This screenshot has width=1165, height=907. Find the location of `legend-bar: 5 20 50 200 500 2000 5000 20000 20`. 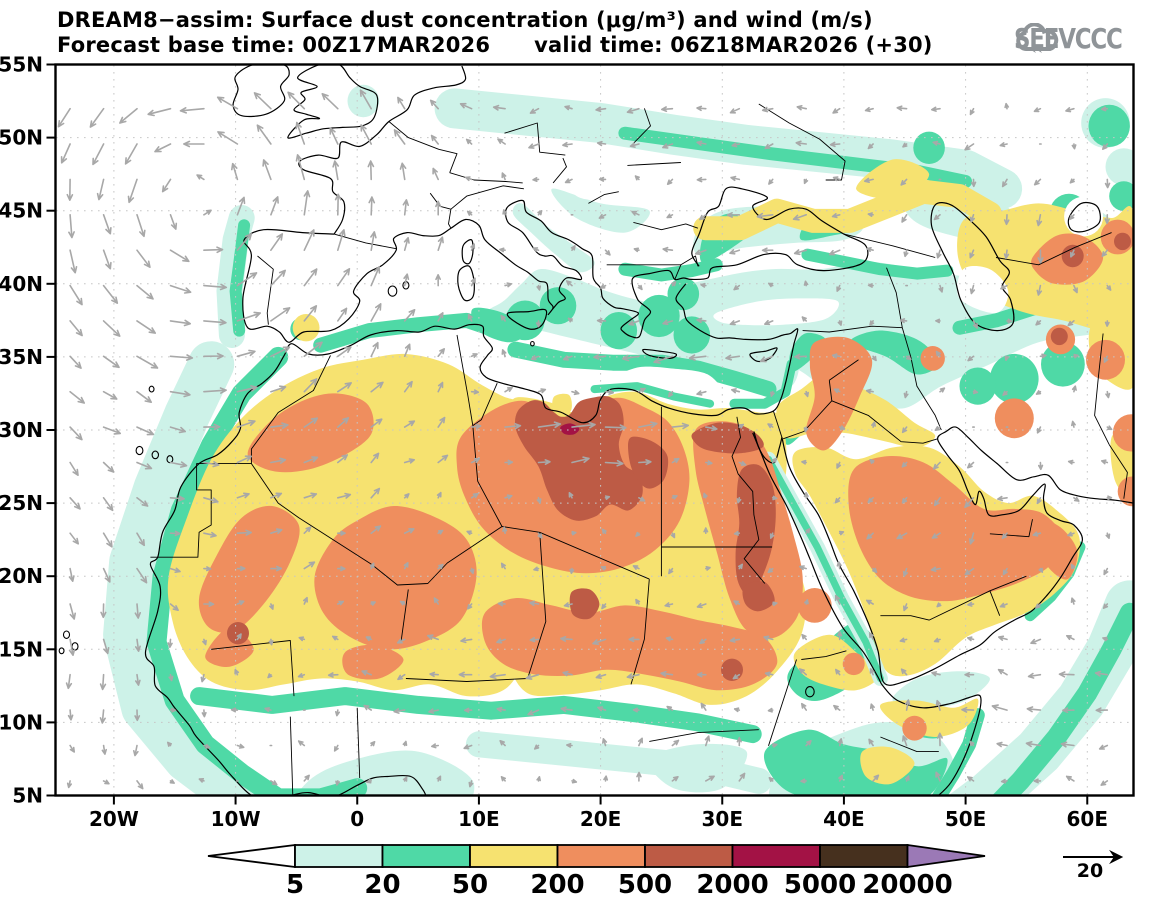

legend-bar: 5 20 50 200 500 2000 5000 20000 20 is located at coordinates (665, 871).